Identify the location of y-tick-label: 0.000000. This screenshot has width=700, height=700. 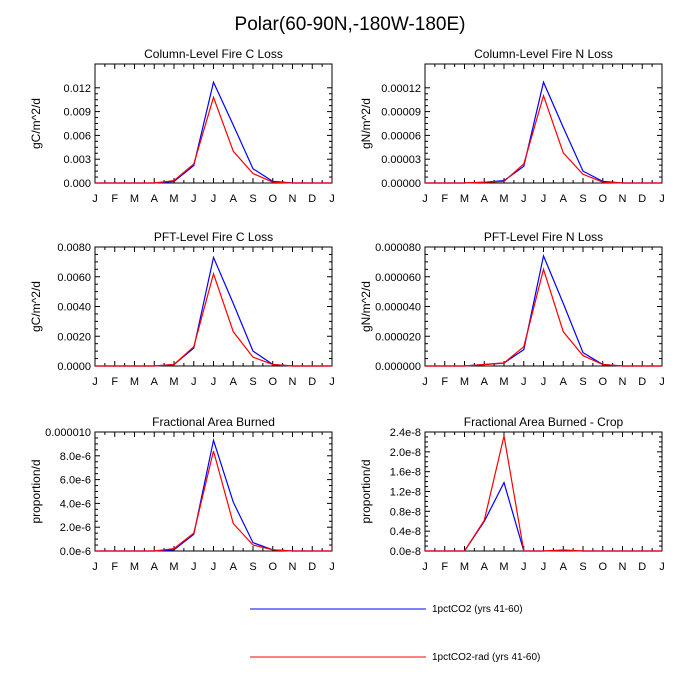
(398, 367).